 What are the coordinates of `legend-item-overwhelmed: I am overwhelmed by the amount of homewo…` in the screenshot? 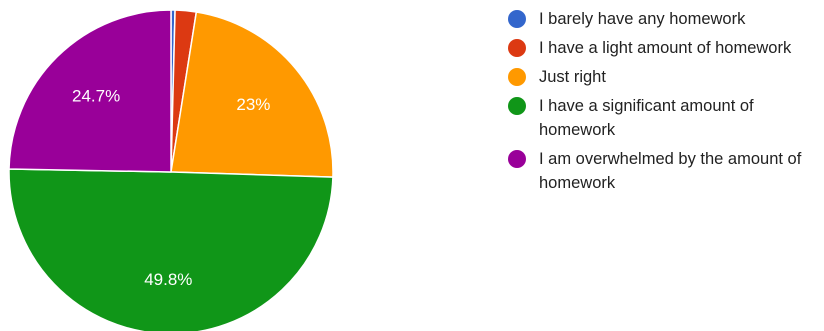 It's located at (663, 171).